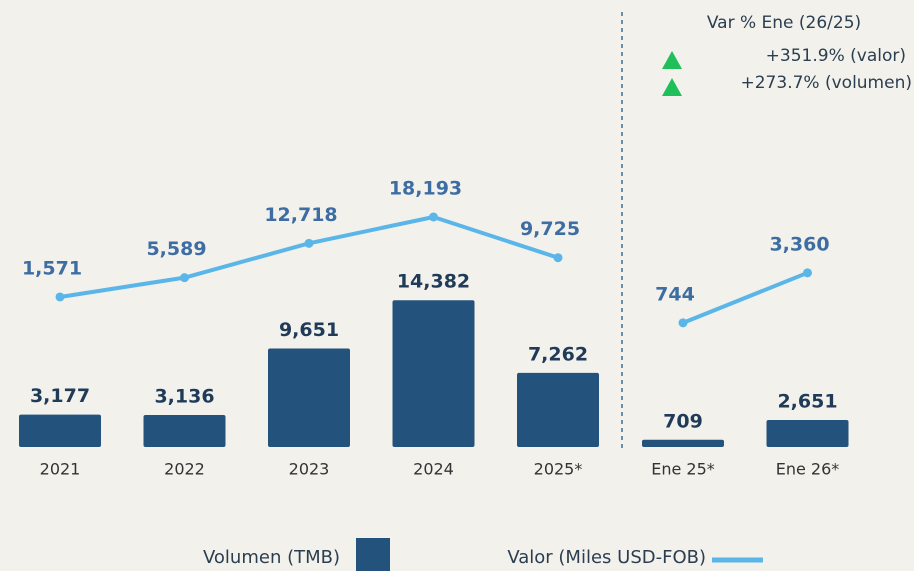  What do you see at coordinates (827, 83) in the screenshot?
I see `annotation-item: +273.7% (volumen)` at bounding box center [827, 83].